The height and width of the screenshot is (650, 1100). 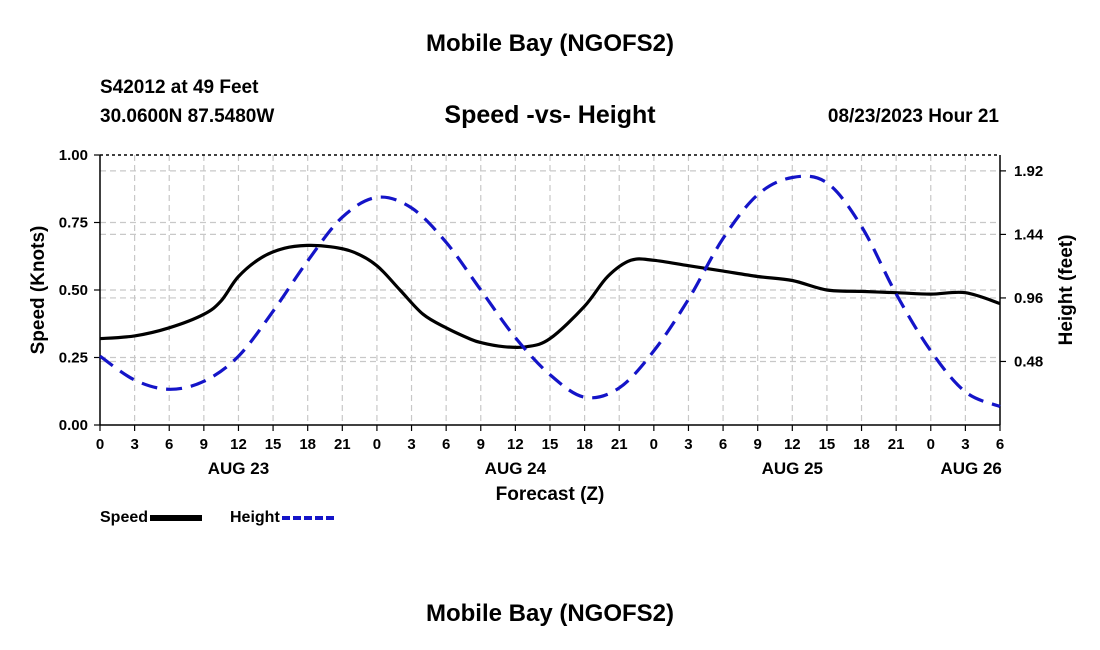 I want to click on y2-tick-label: 0.96, so click(x=1028, y=298).